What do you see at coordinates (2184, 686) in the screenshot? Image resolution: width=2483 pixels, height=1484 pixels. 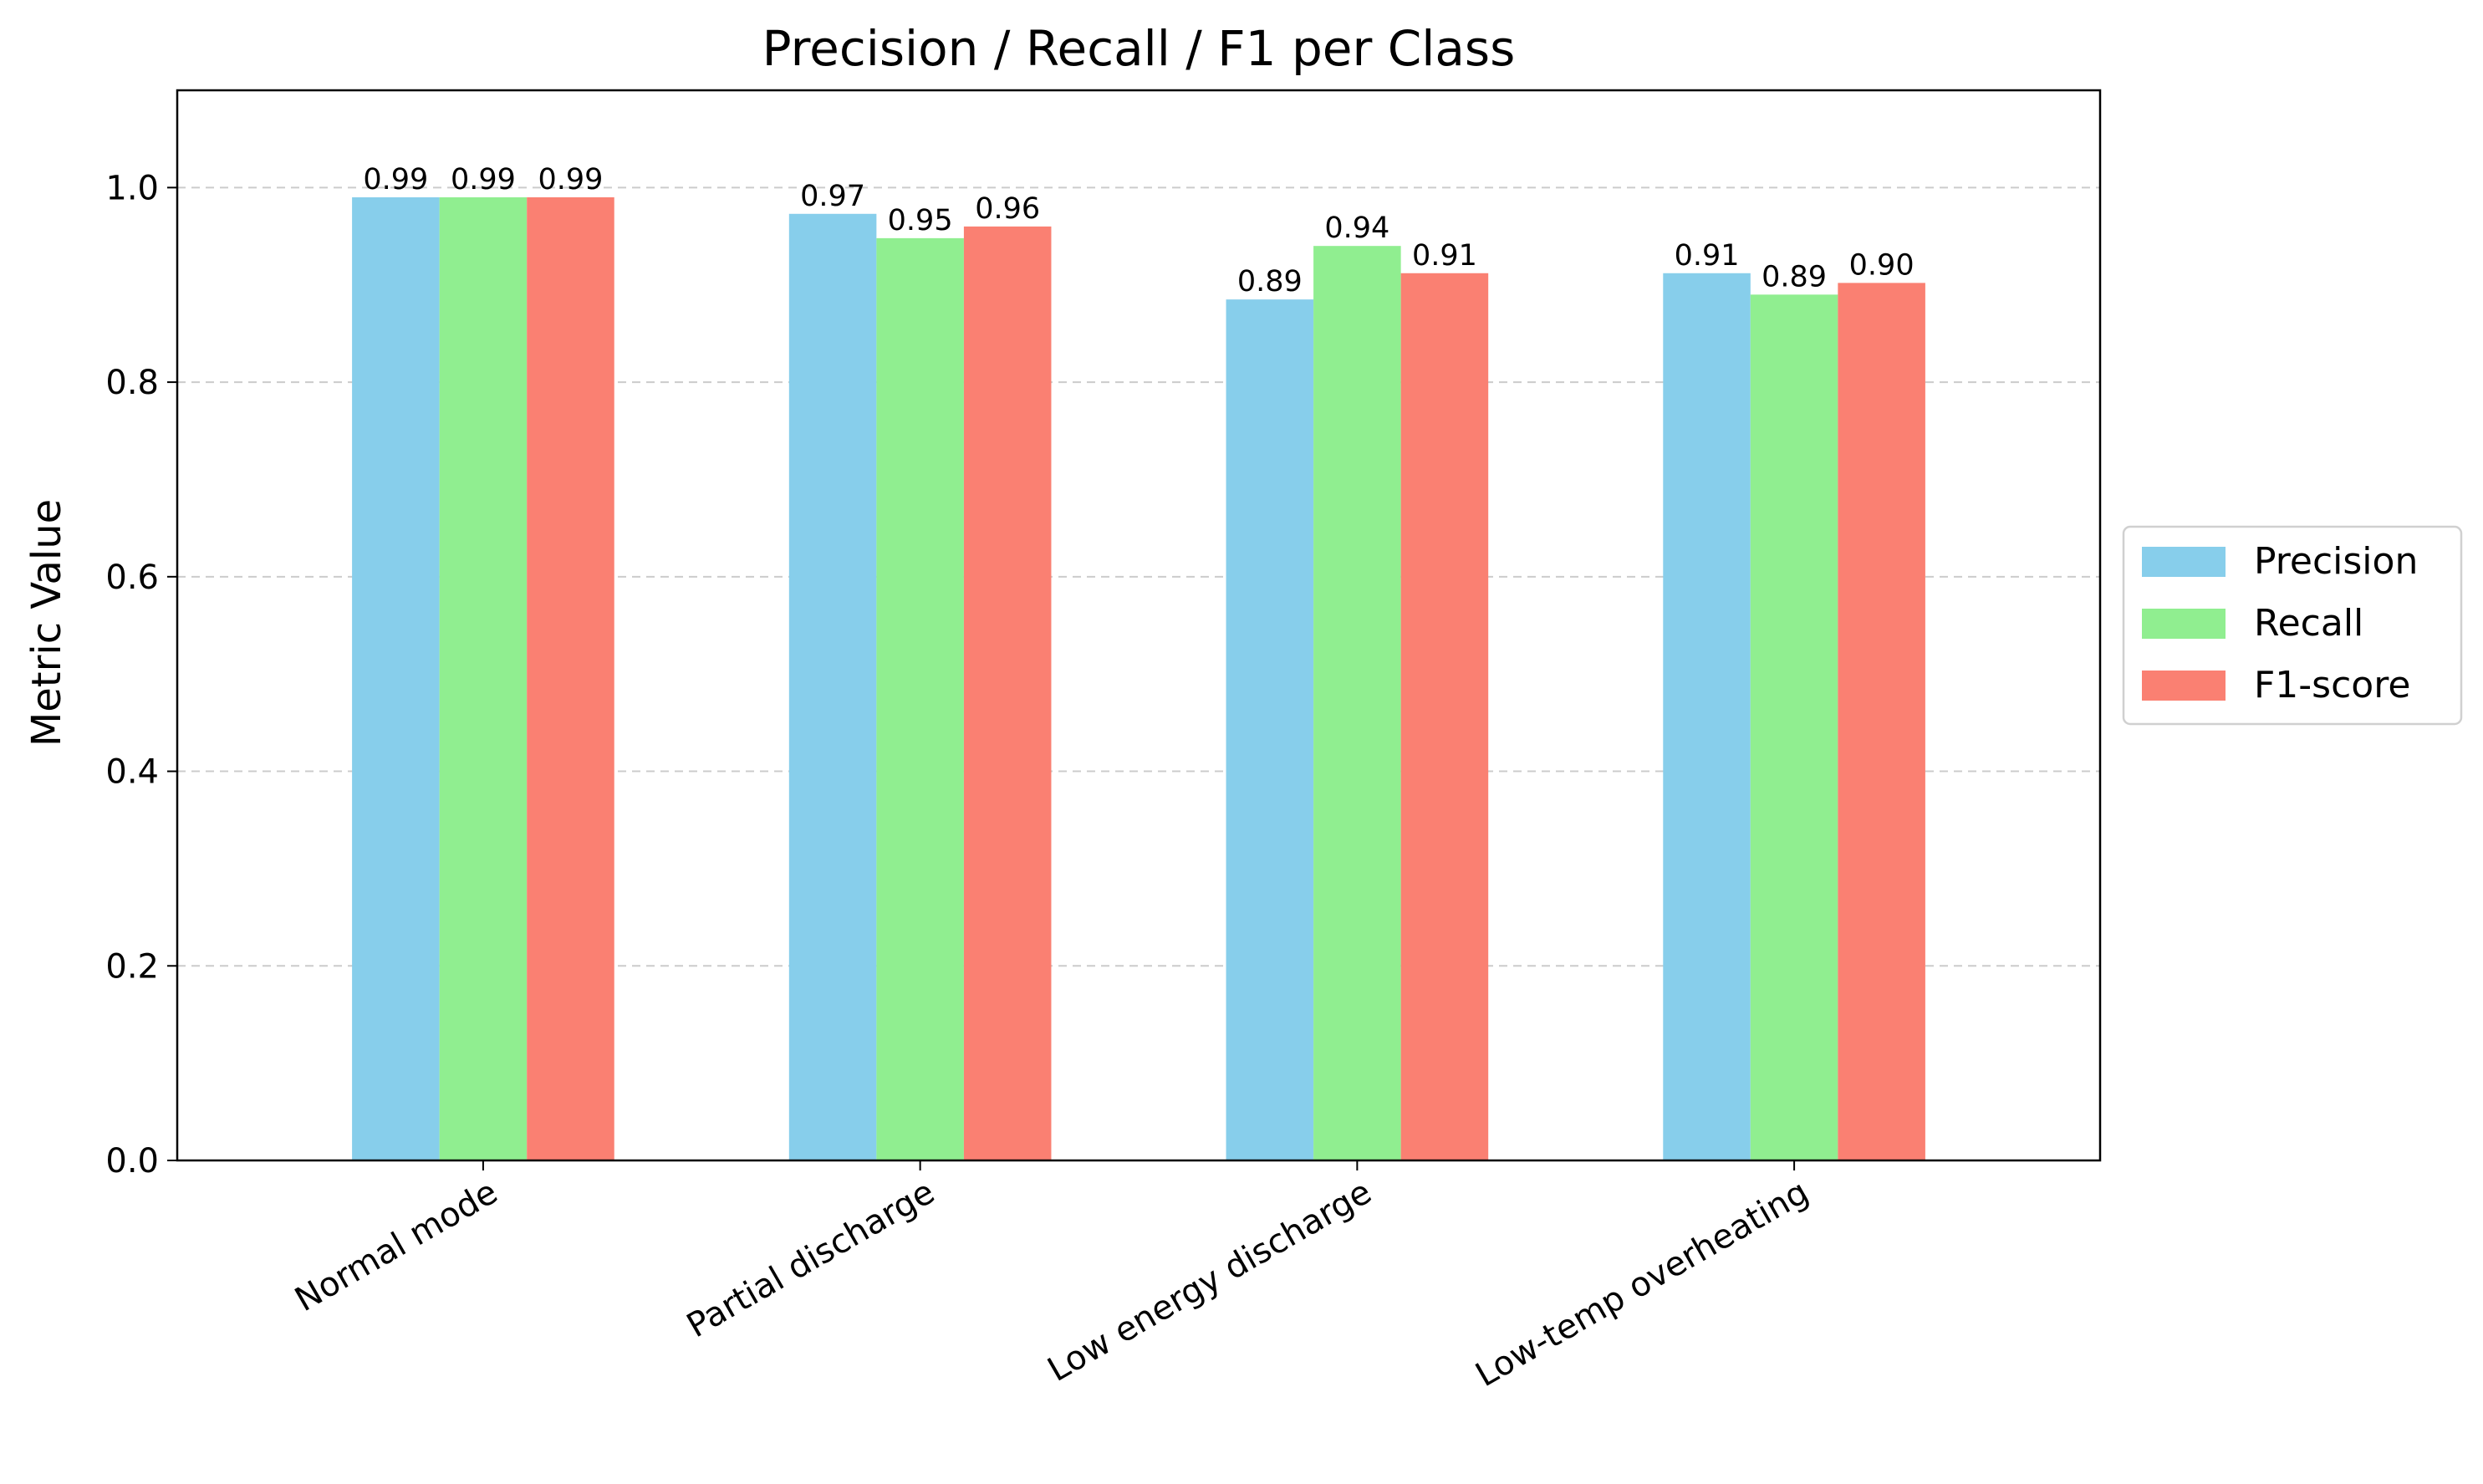 I see `legend-swatch-f1-score` at bounding box center [2184, 686].